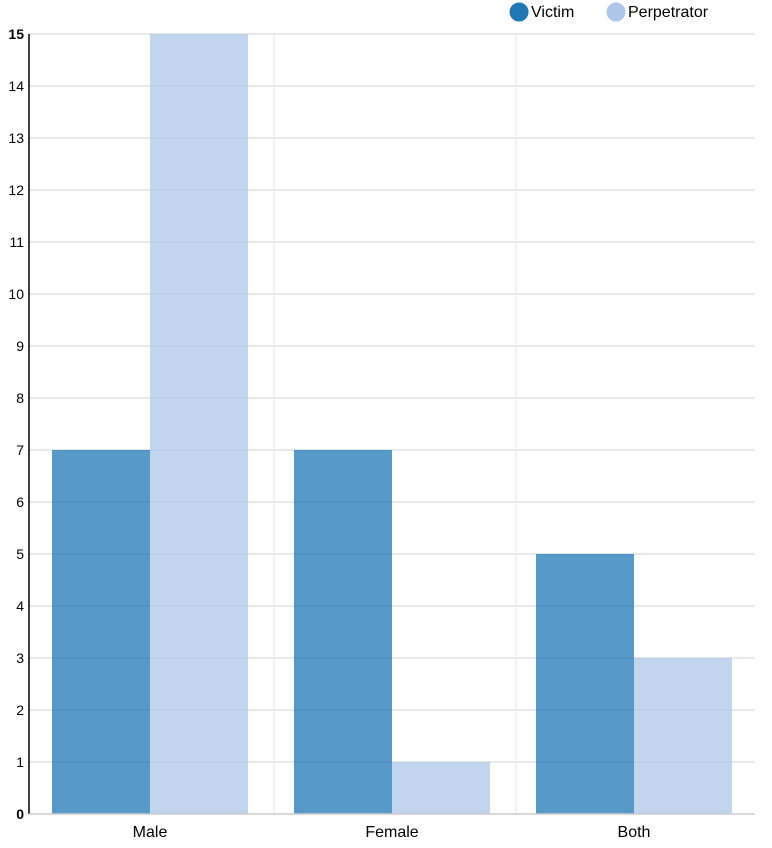 The image size is (772, 848). What do you see at coordinates (16, 242) in the screenshot?
I see `y-tick-label: 11` at bounding box center [16, 242].